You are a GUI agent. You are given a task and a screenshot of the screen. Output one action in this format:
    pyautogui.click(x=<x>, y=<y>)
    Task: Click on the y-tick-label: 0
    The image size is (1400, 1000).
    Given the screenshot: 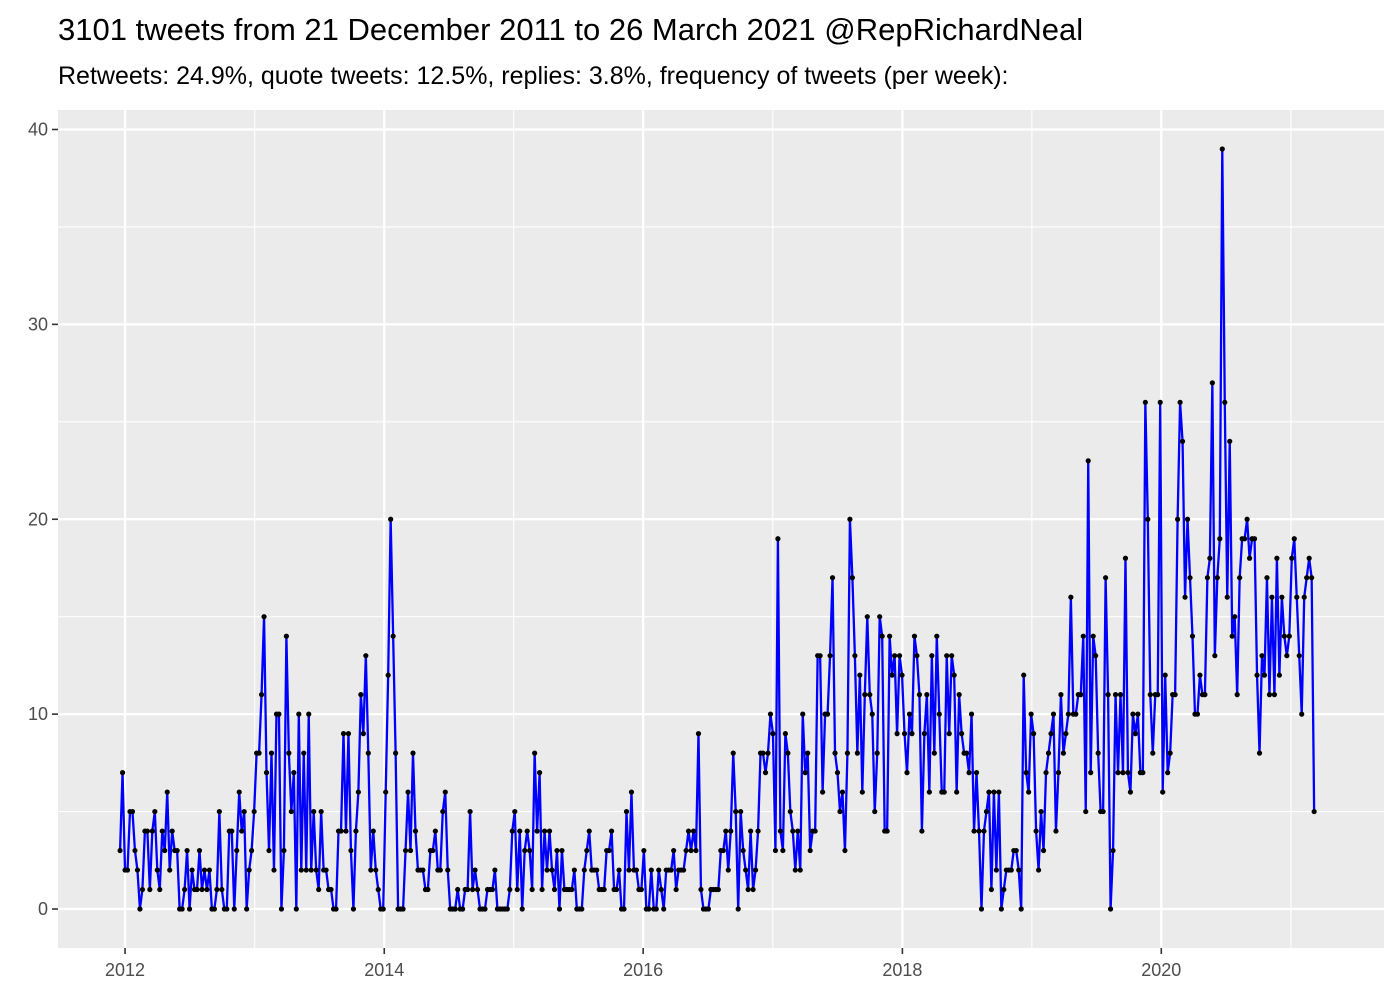 What is the action you would take?
    pyautogui.click(x=43, y=909)
    